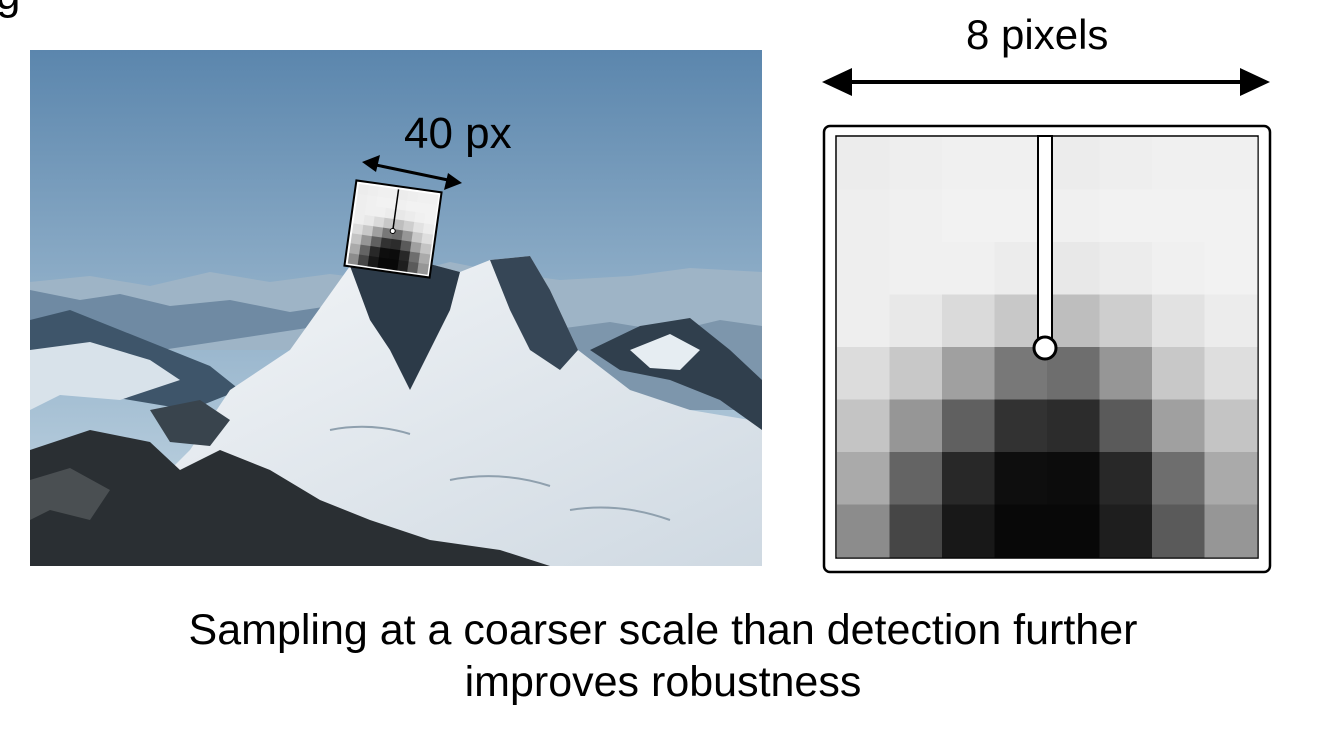 This screenshot has height=738, width=1326. I want to click on left-snow-patch, so click(105, 376).